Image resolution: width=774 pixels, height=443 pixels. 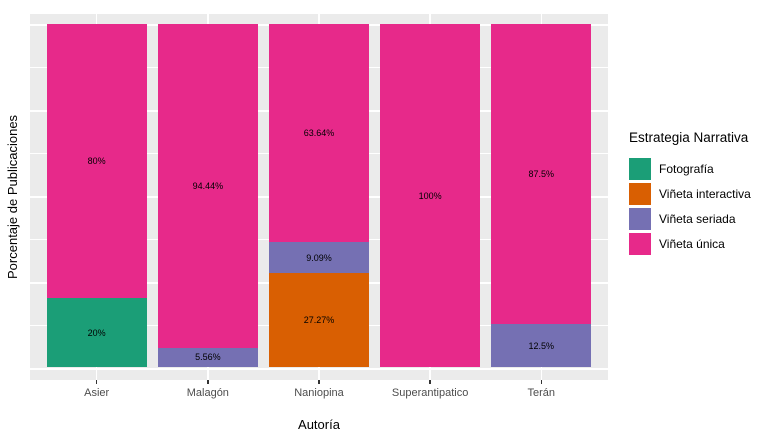 I want to click on bar-segment-label: 94.44%, so click(x=208, y=185).